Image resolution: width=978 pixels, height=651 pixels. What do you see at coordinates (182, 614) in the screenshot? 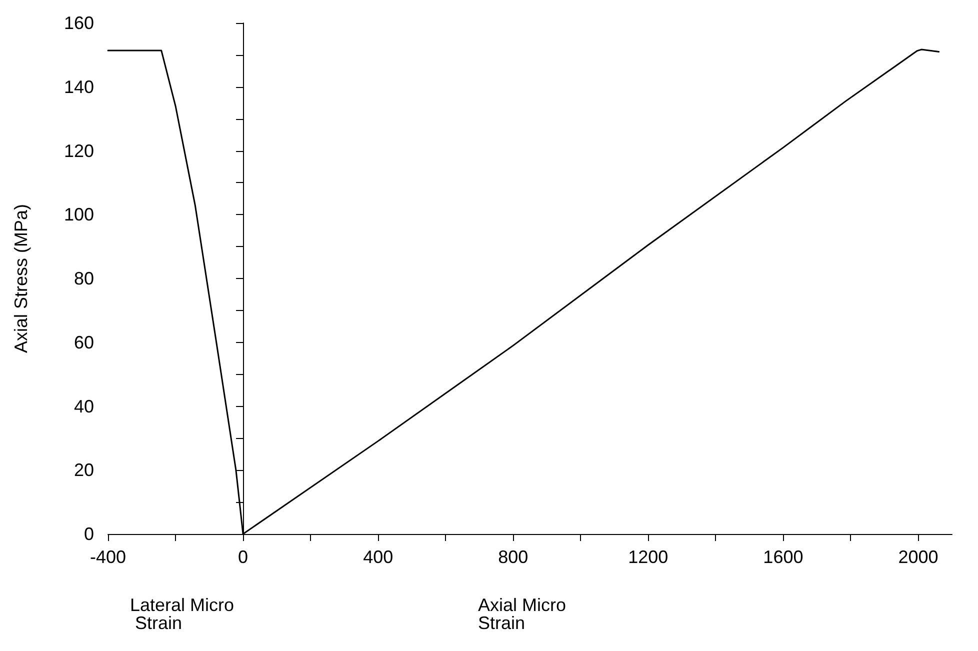
I see `text: Lateral Micro Strain` at bounding box center [182, 614].